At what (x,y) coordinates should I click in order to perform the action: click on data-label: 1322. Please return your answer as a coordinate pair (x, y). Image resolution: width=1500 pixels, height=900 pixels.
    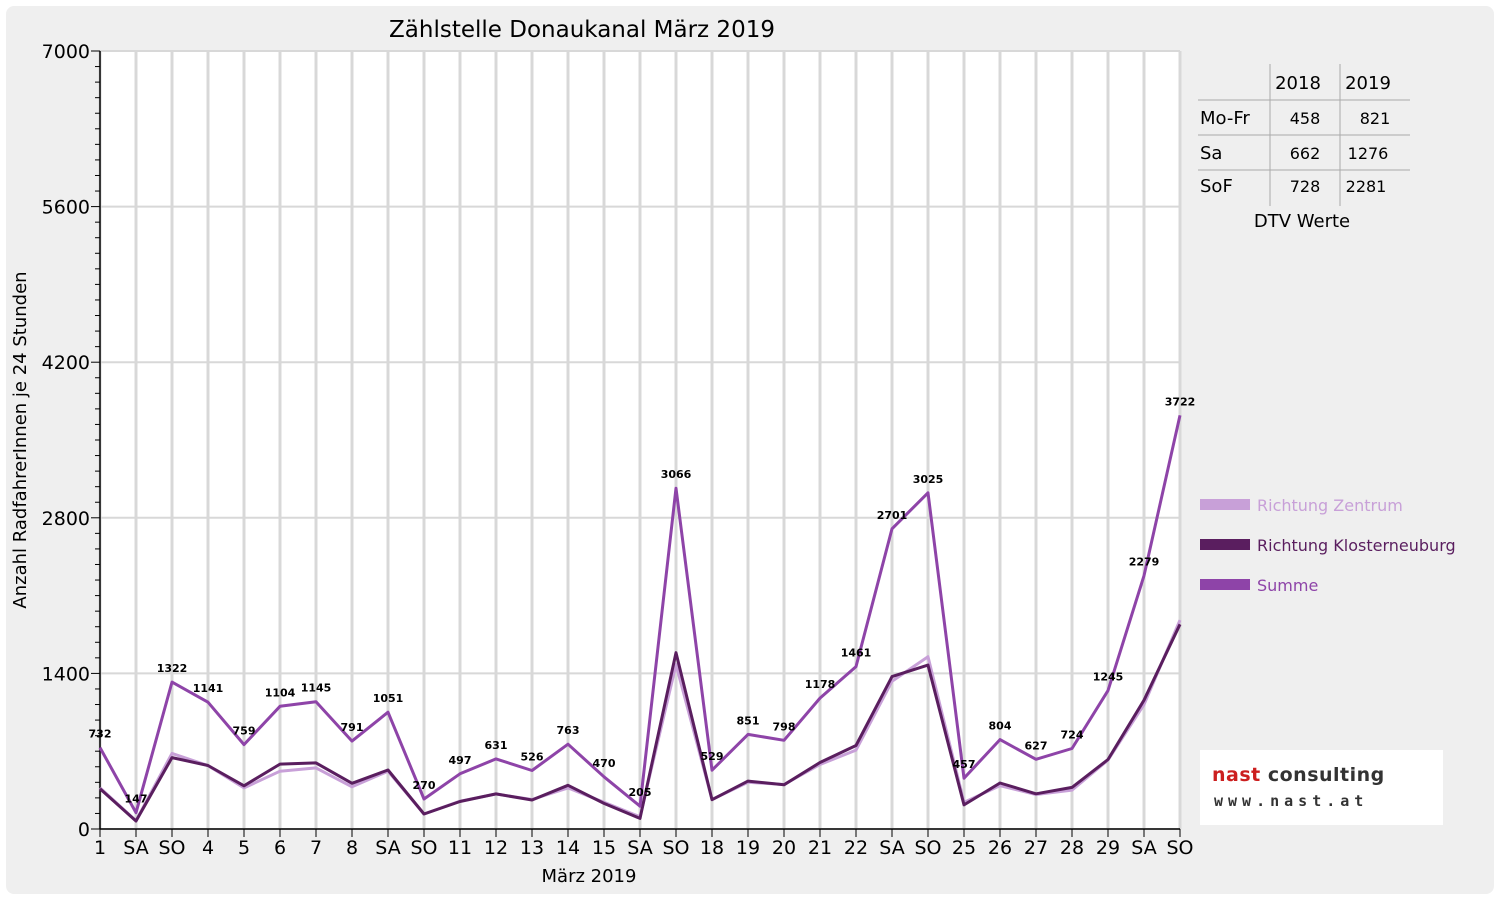
    Looking at the image, I should click on (172, 668).